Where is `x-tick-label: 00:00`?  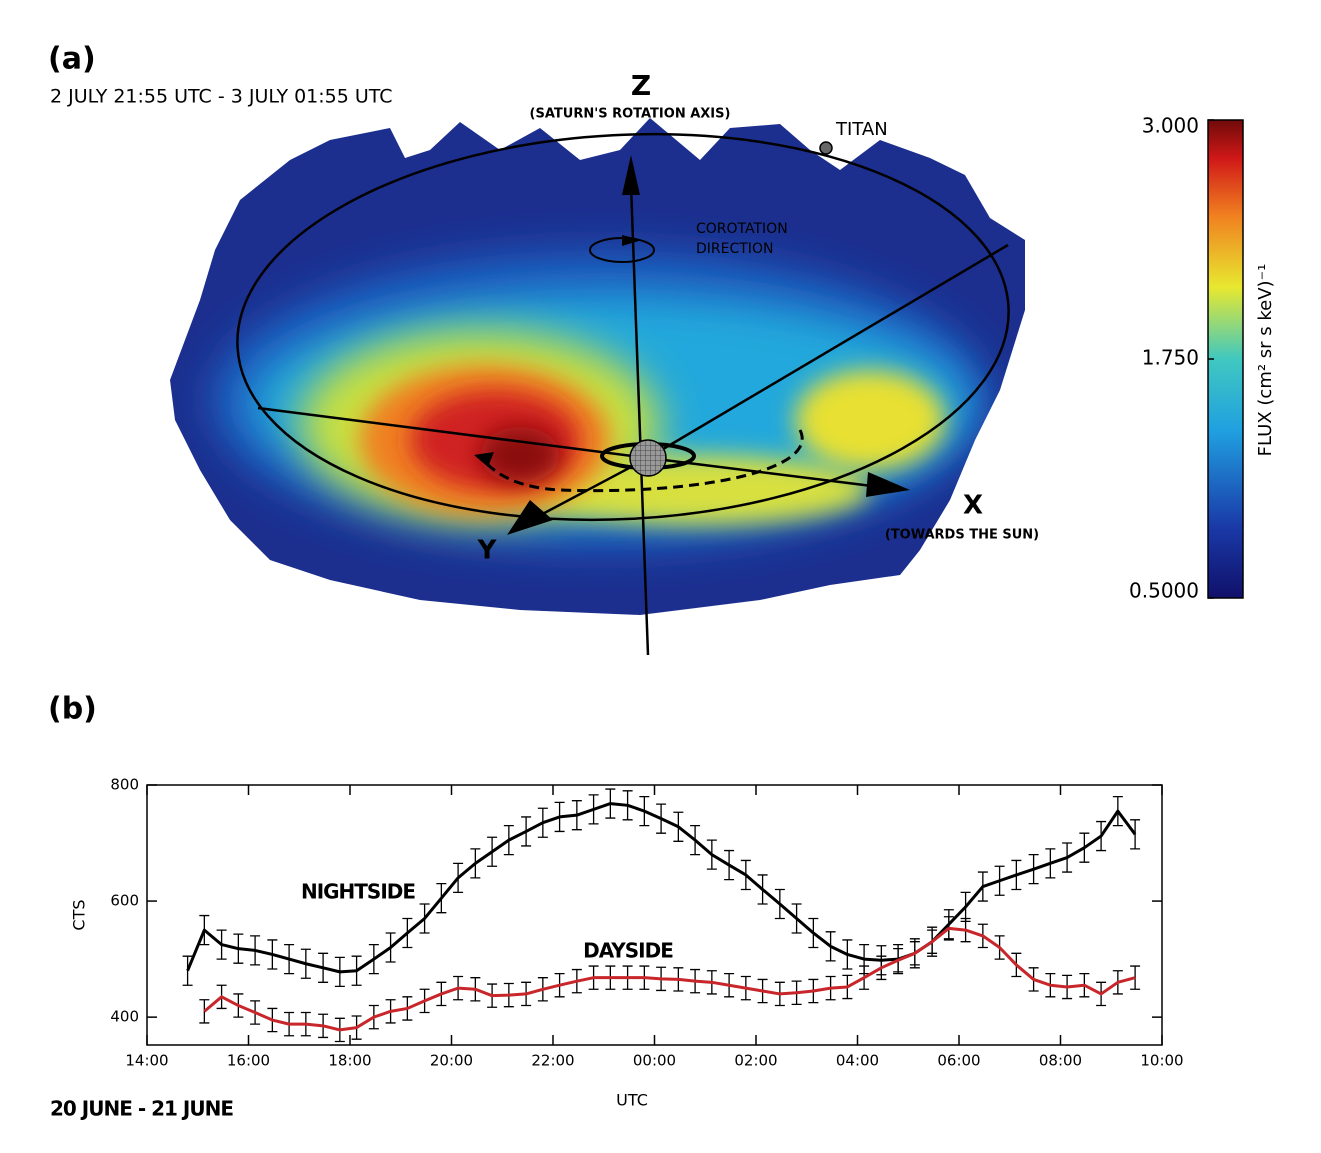
x-tick-label: 00:00 is located at coordinates (654, 1061).